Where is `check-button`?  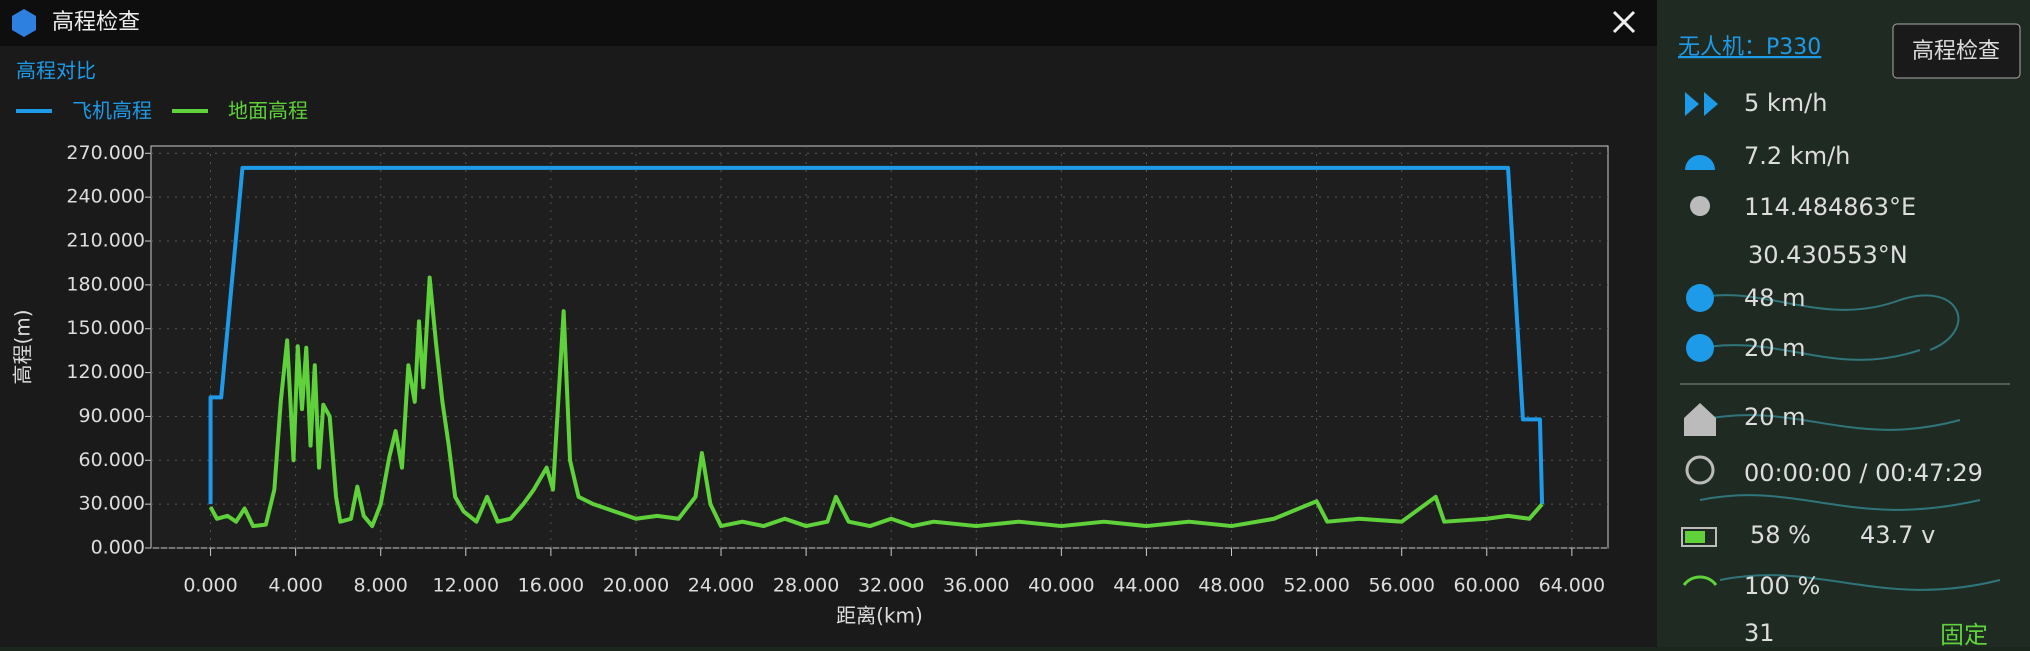 check-button is located at coordinates (1956, 51).